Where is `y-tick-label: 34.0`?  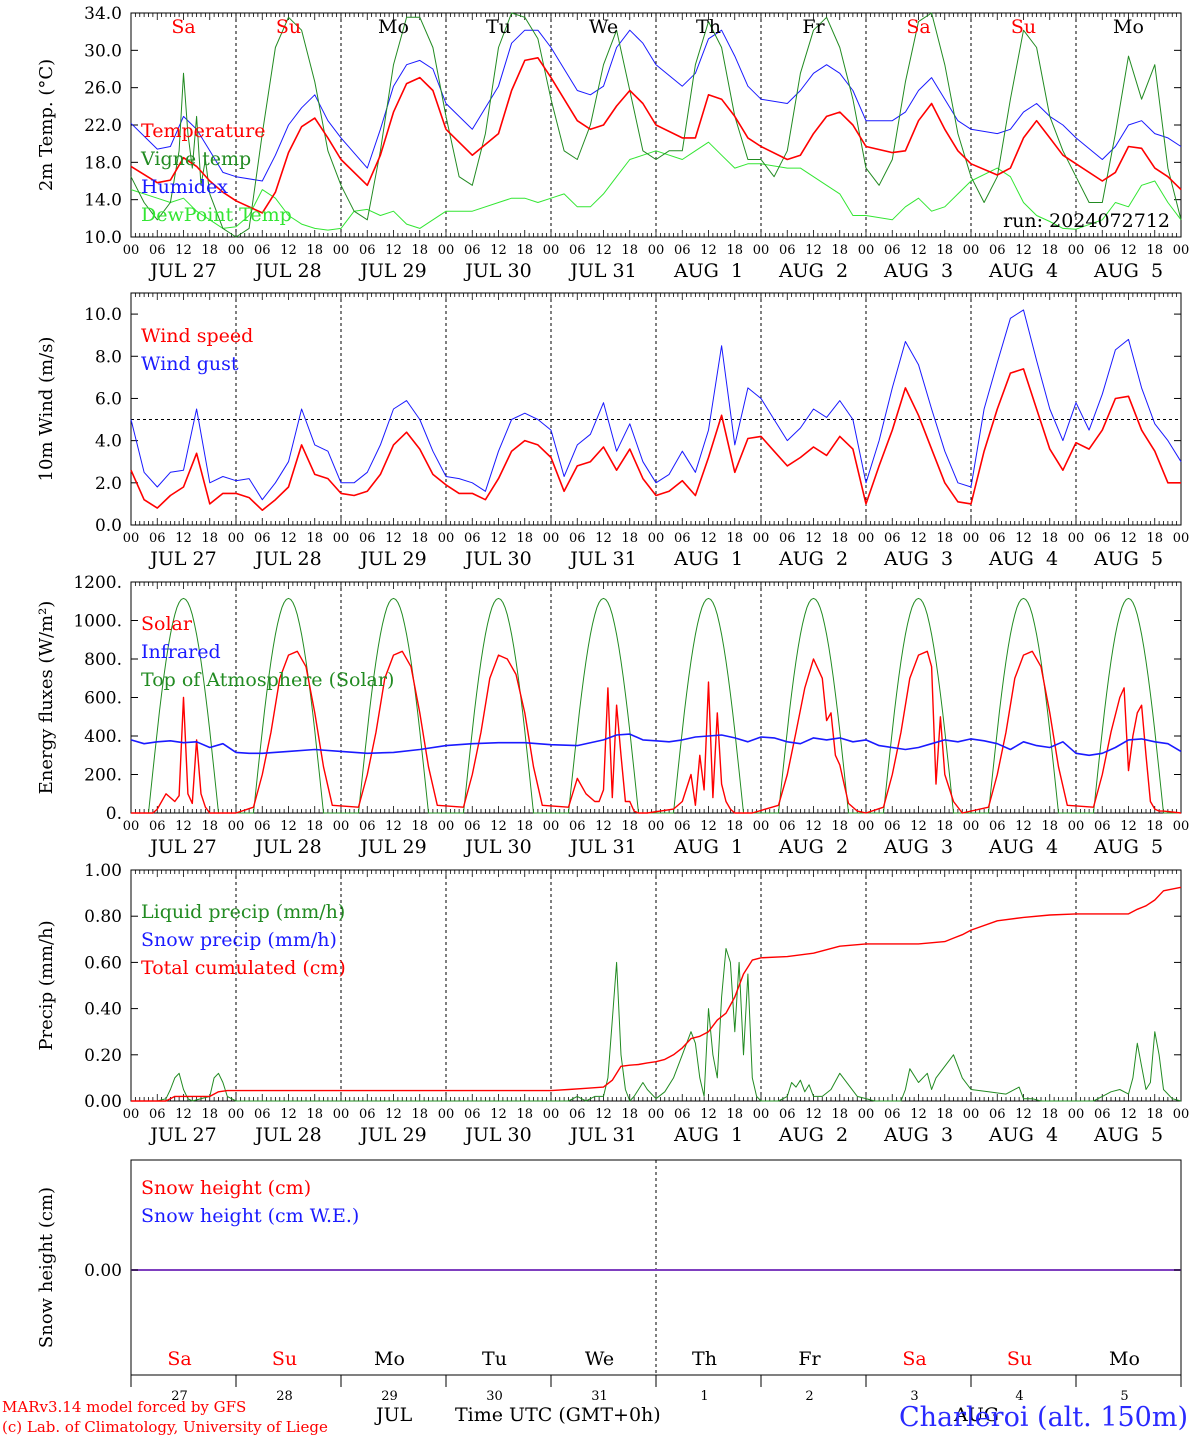 y-tick-label: 34.0 is located at coordinates (103, 14).